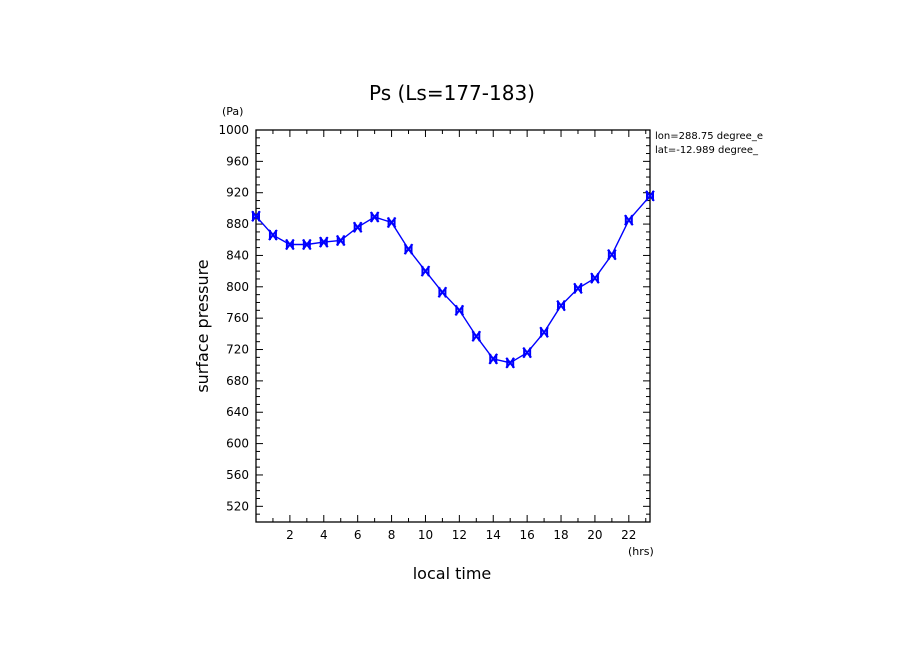  What do you see at coordinates (452, 93) in the screenshot?
I see `chart-title: Ps (Ls=177-183)` at bounding box center [452, 93].